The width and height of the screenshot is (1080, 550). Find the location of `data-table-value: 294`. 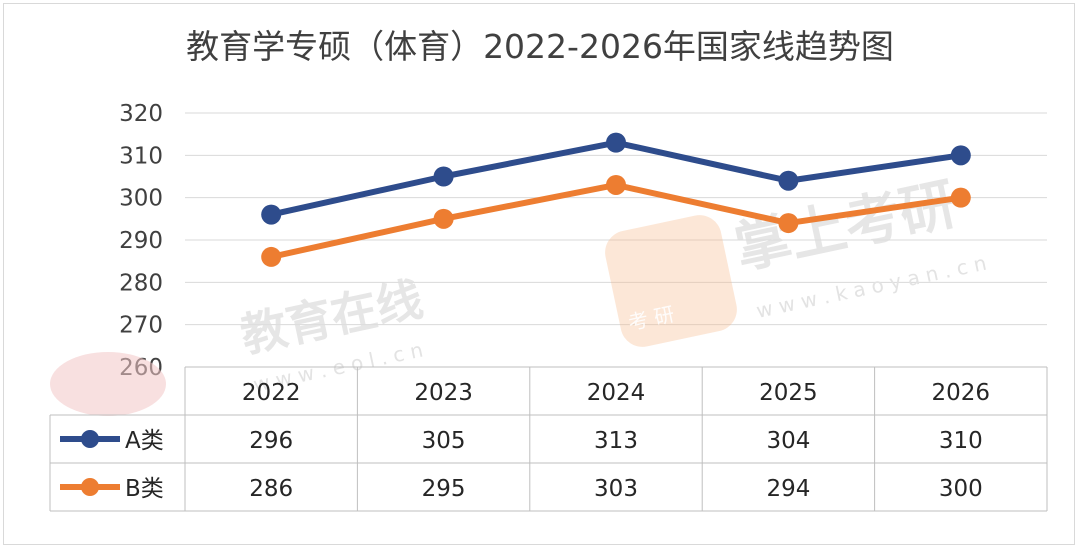

data-table-value: 294 is located at coordinates (788, 489).